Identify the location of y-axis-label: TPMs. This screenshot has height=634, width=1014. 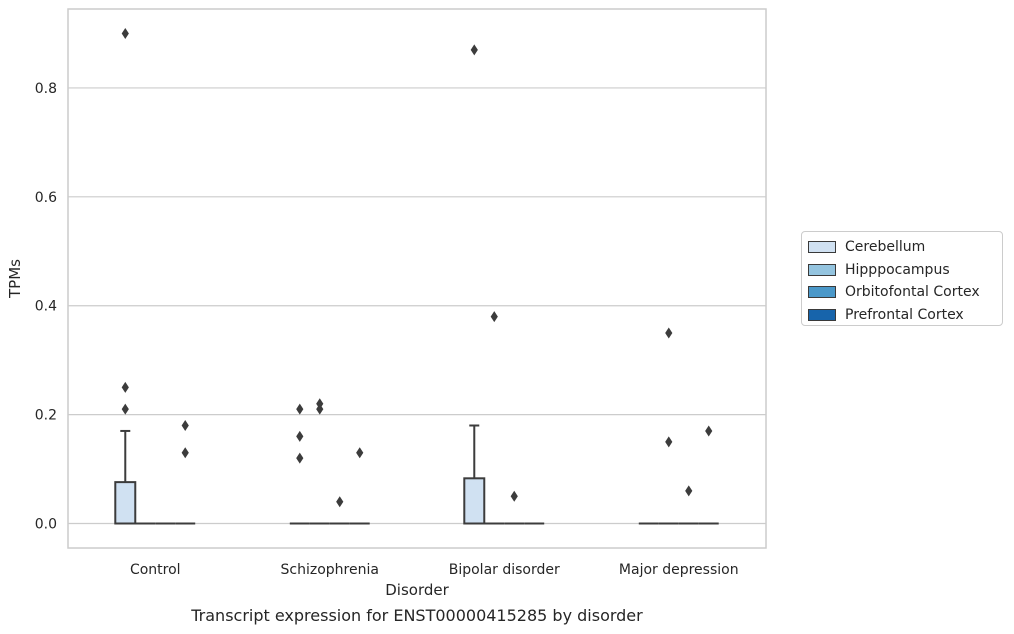
(15, 279).